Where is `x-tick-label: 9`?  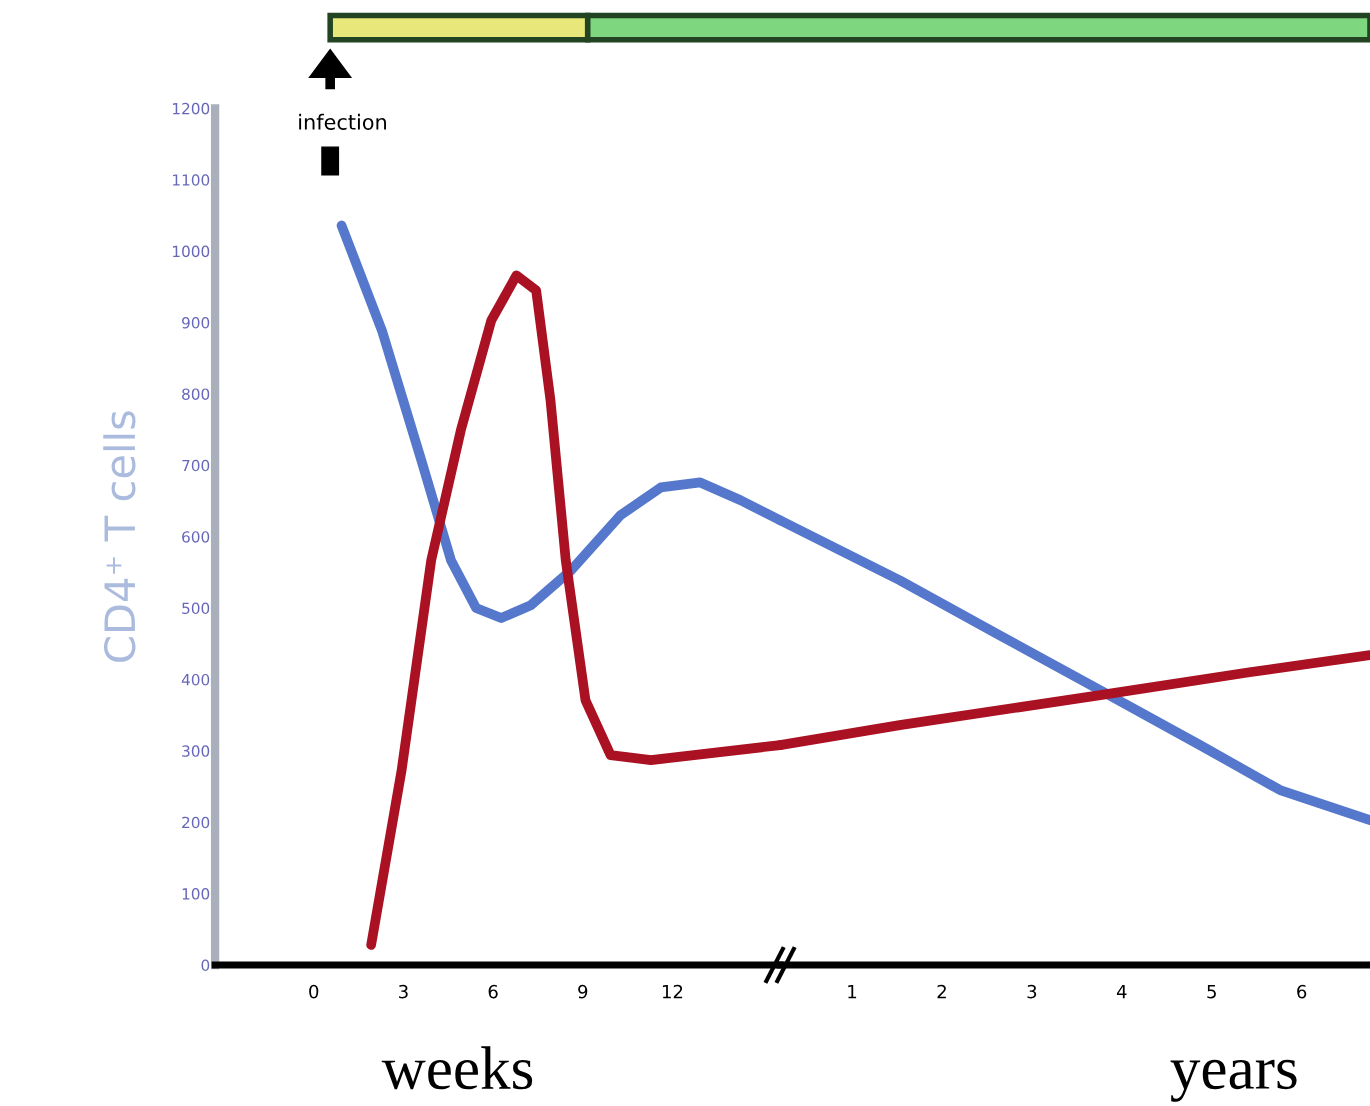
x-tick-label: 9 is located at coordinates (583, 991).